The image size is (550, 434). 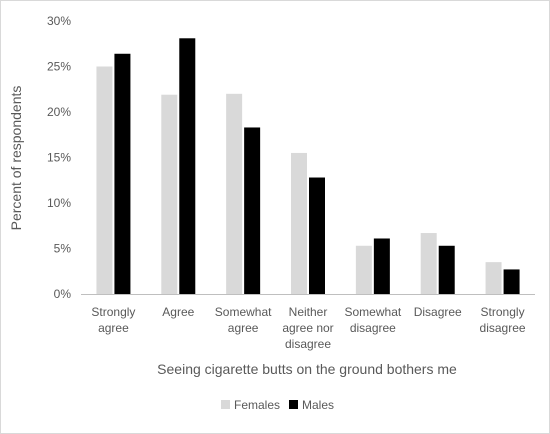 What do you see at coordinates (16, 158) in the screenshot?
I see `y-axis-label: Percent of respondents` at bounding box center [16, 158].